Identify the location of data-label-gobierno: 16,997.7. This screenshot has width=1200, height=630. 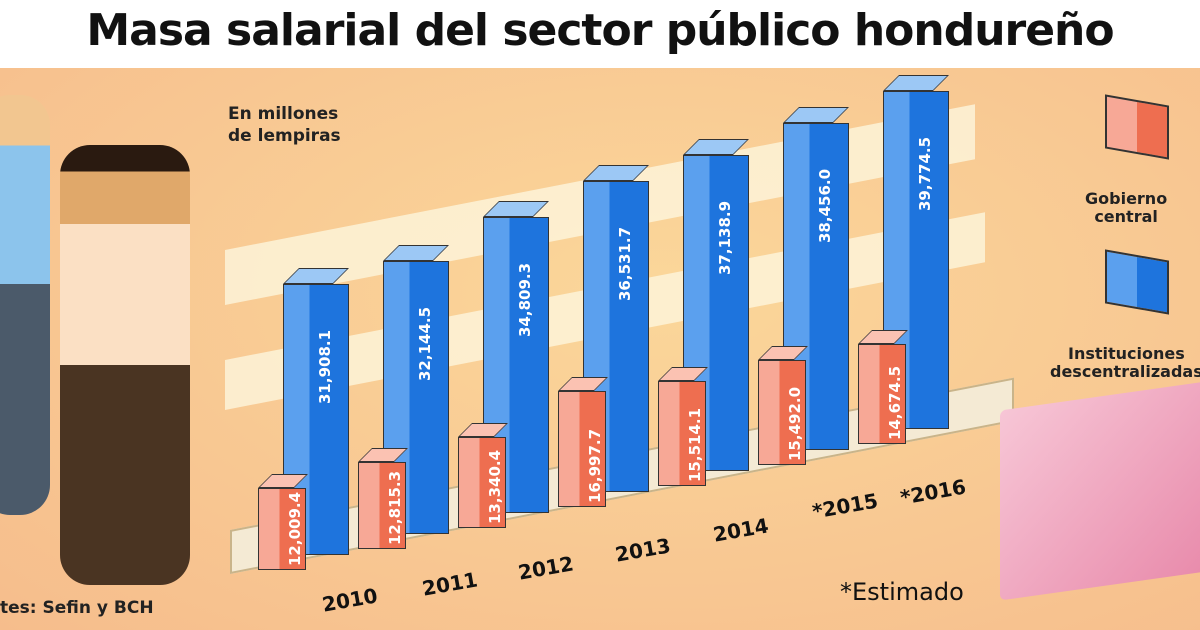
(595, 465).